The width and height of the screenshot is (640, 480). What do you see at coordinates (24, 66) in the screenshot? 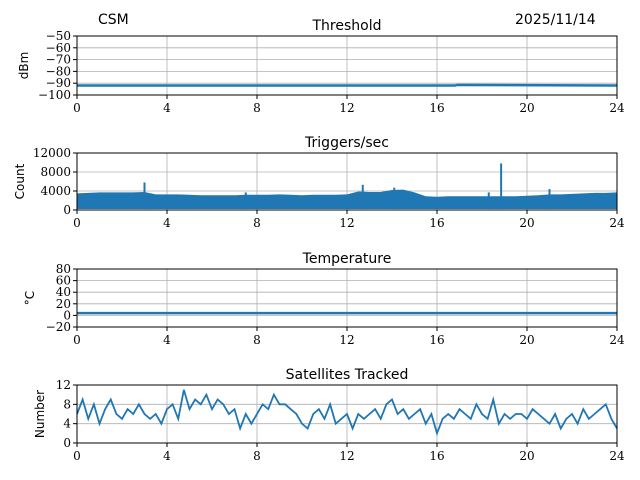
I see `y-axis-label: dBm` at bounding box center [24, 66].